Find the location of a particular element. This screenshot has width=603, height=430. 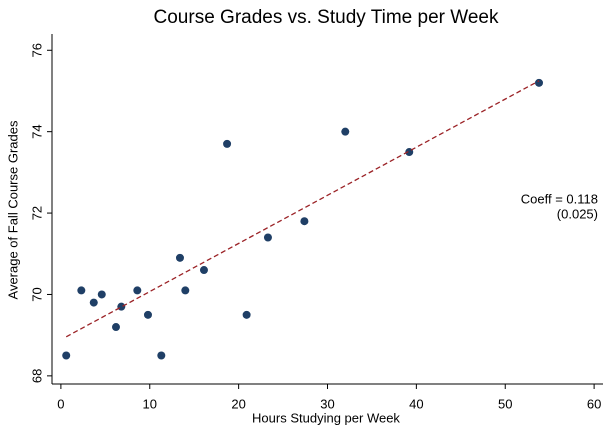

x-tick-label: 0 is located at coordinates (60, 403).